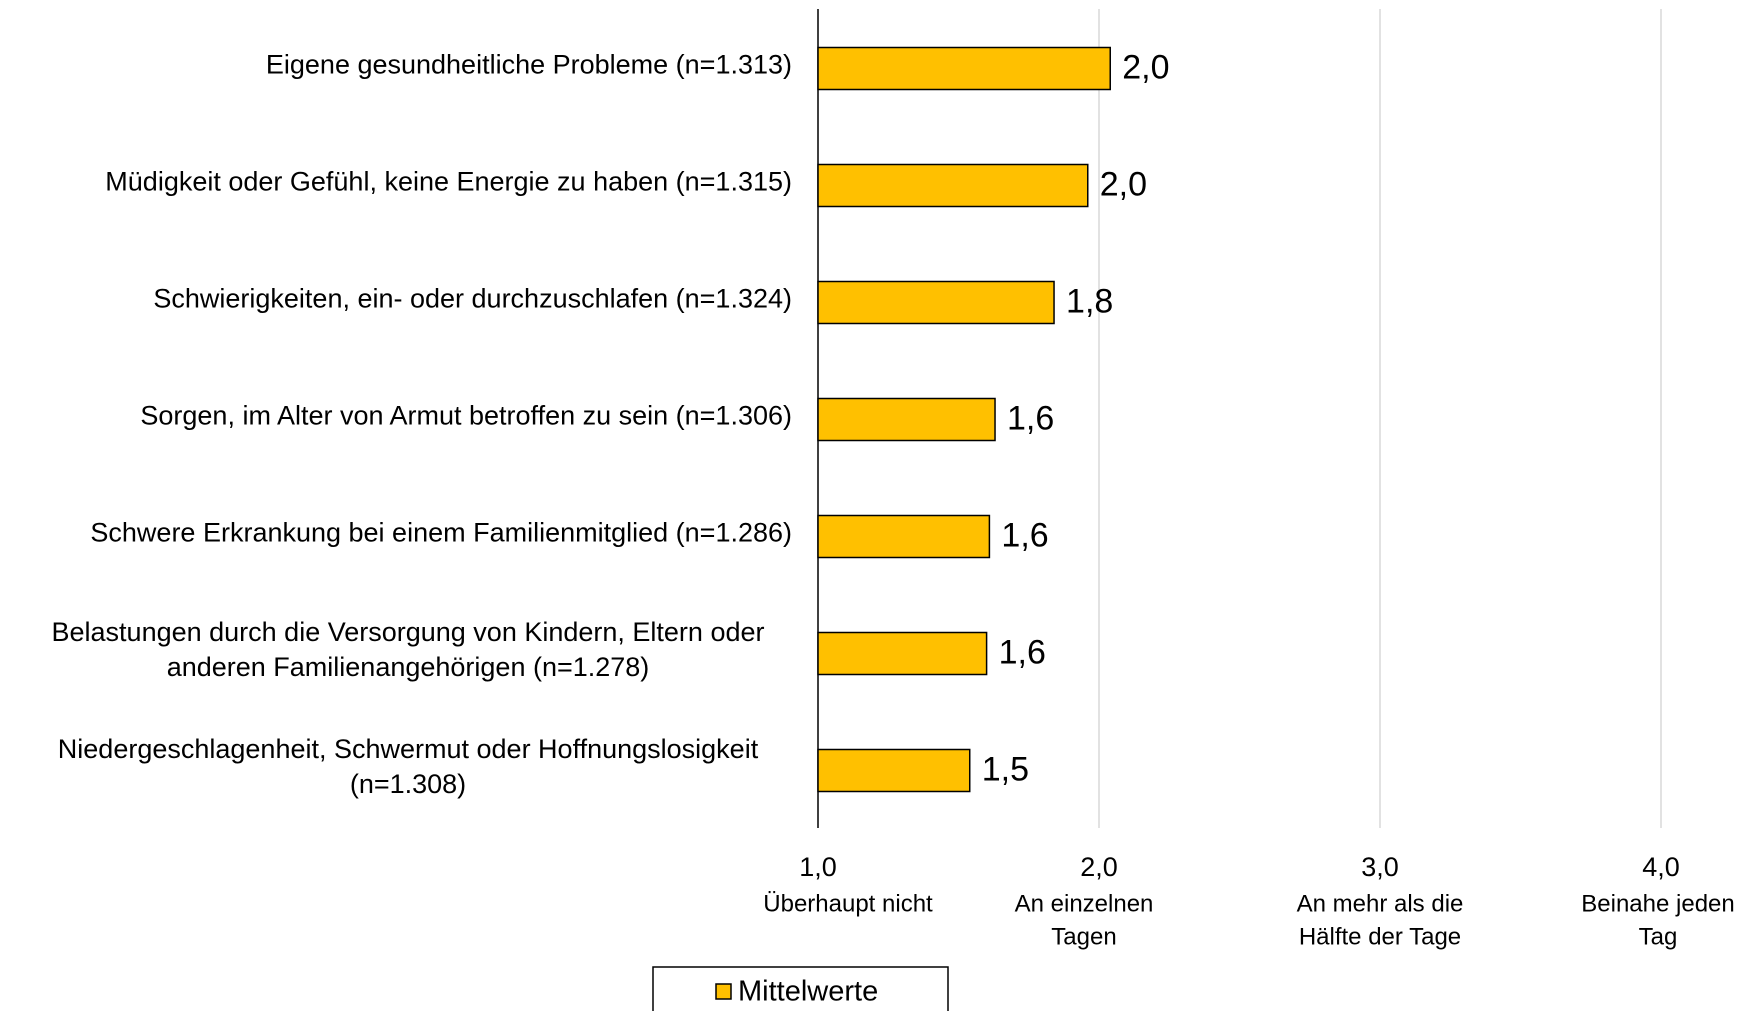  I want to click on y-tick-label: (n=1.308), so click(408, 784).